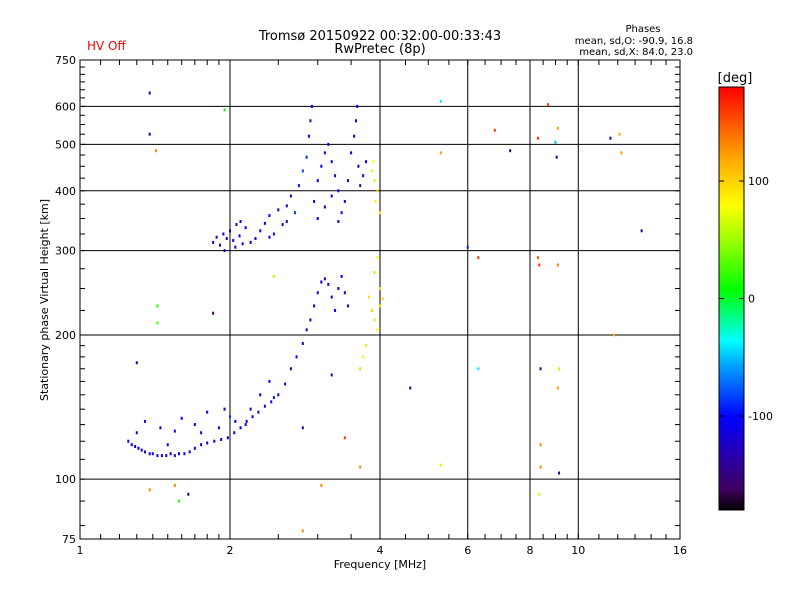  What do you see at coordinates (65, 144) in the screenshot?
I see `y-tick-label: 500` at bounding box center [65, 144].